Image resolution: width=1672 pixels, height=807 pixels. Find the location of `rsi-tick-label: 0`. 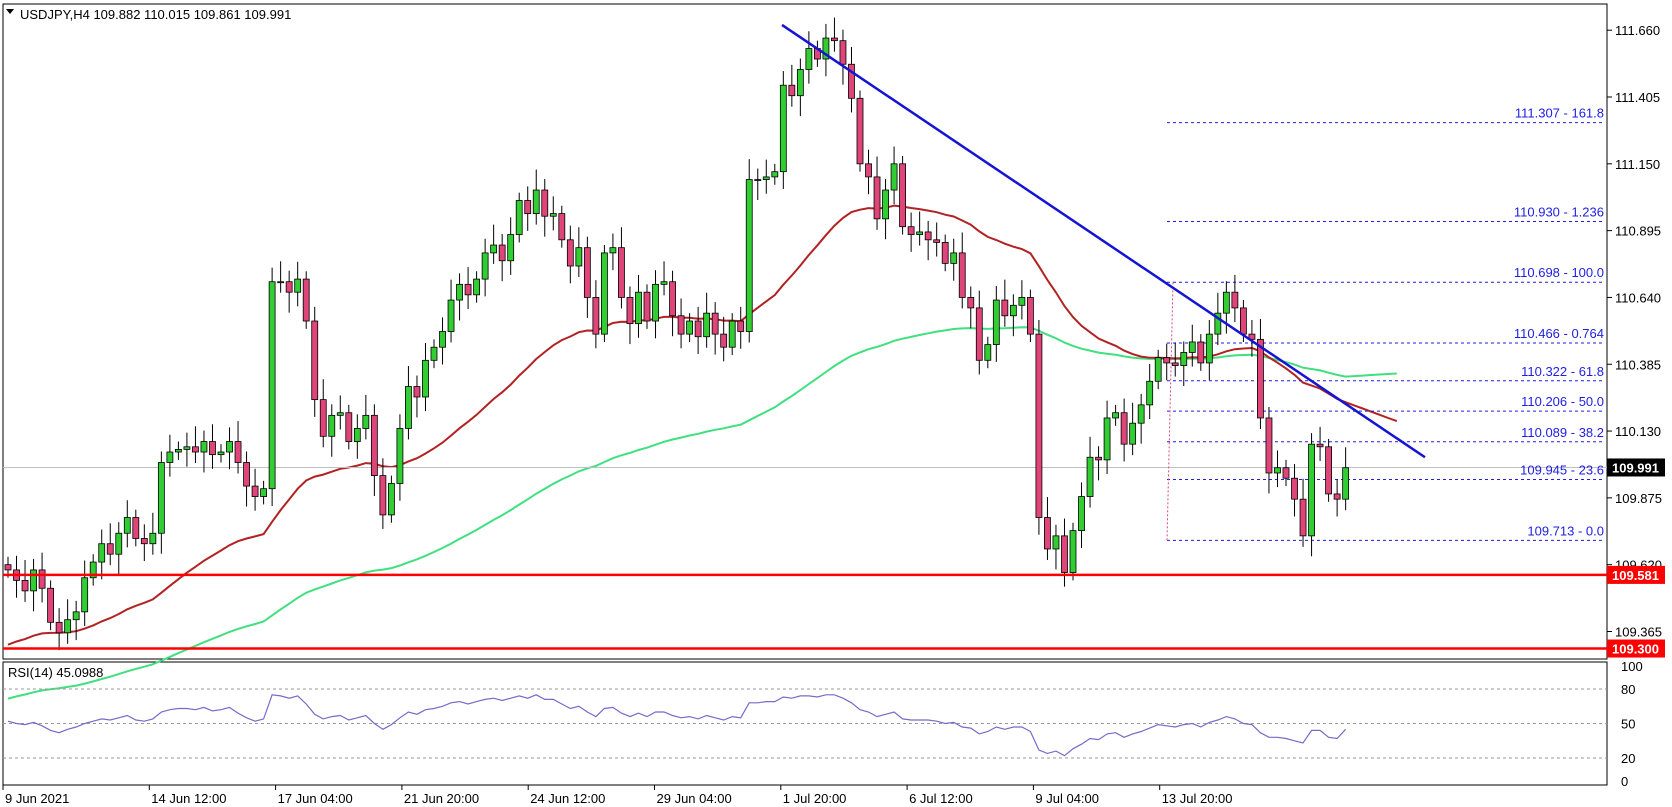

rsi-tick-label: 0 is located at coordinates (1624, 781).